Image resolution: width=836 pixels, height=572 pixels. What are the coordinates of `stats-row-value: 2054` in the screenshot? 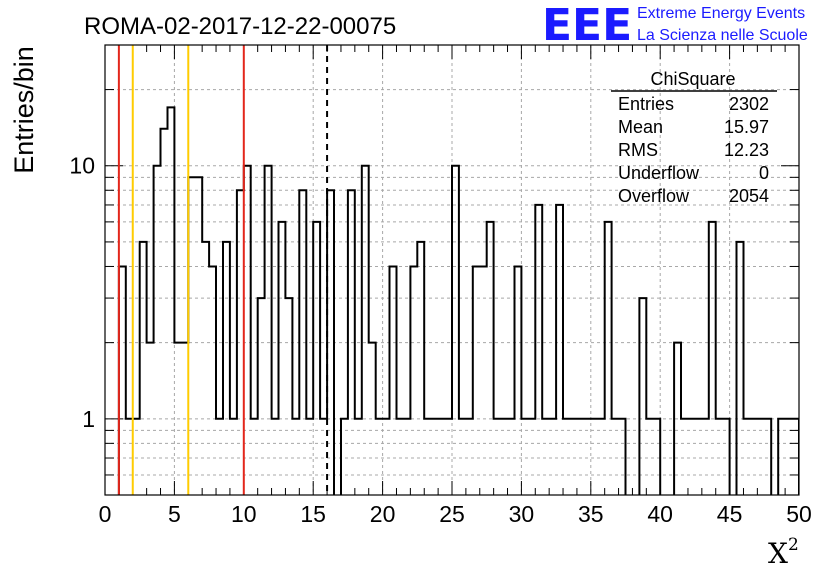 It's located at (749, 196).